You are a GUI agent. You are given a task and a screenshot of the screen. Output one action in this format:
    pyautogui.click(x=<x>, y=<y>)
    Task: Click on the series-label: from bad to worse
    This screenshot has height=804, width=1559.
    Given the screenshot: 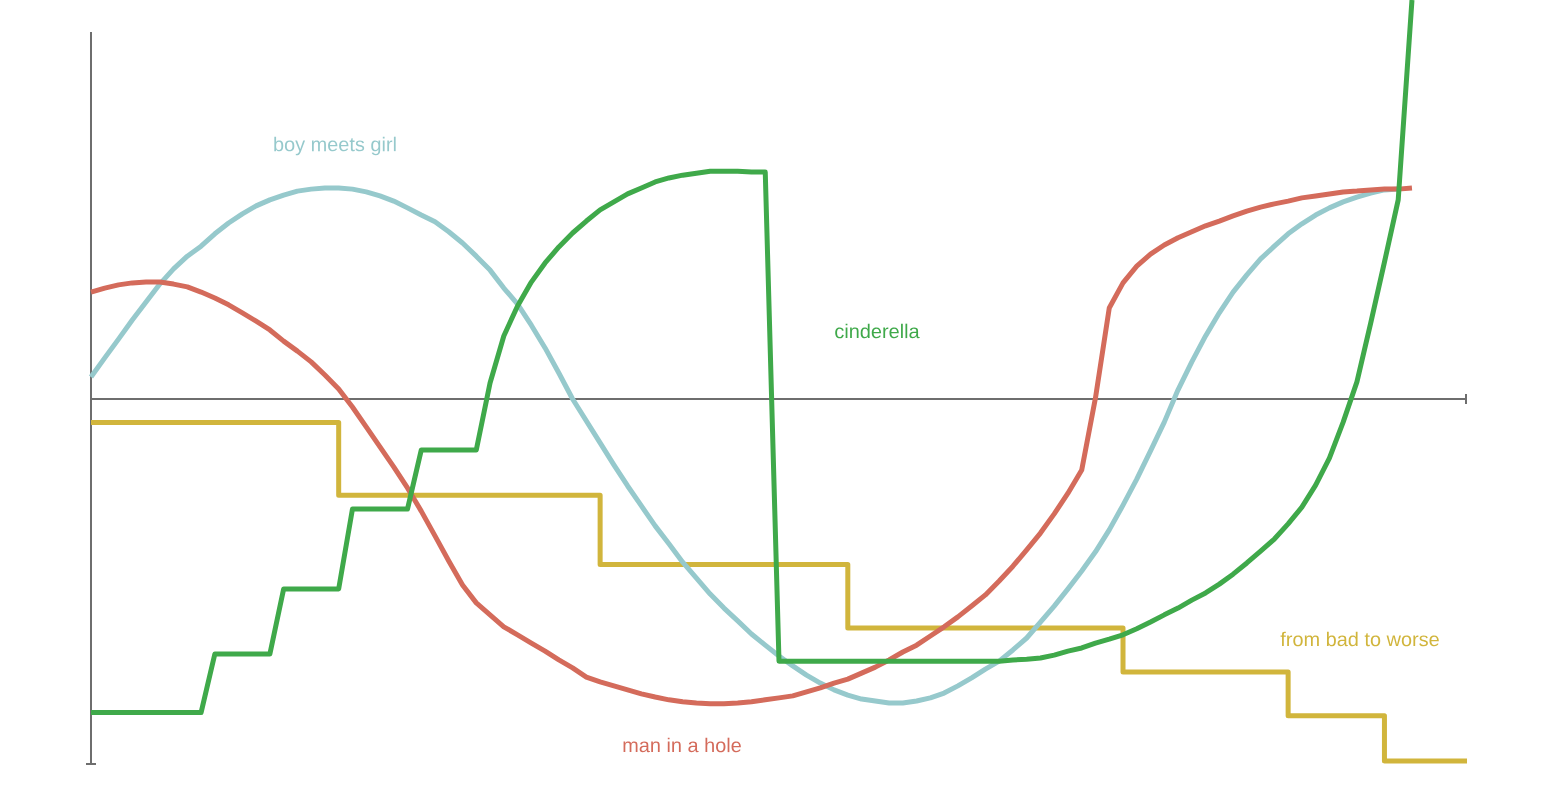 What is the action you would take?
    pyautogui.click(x=1359, y=639)
    